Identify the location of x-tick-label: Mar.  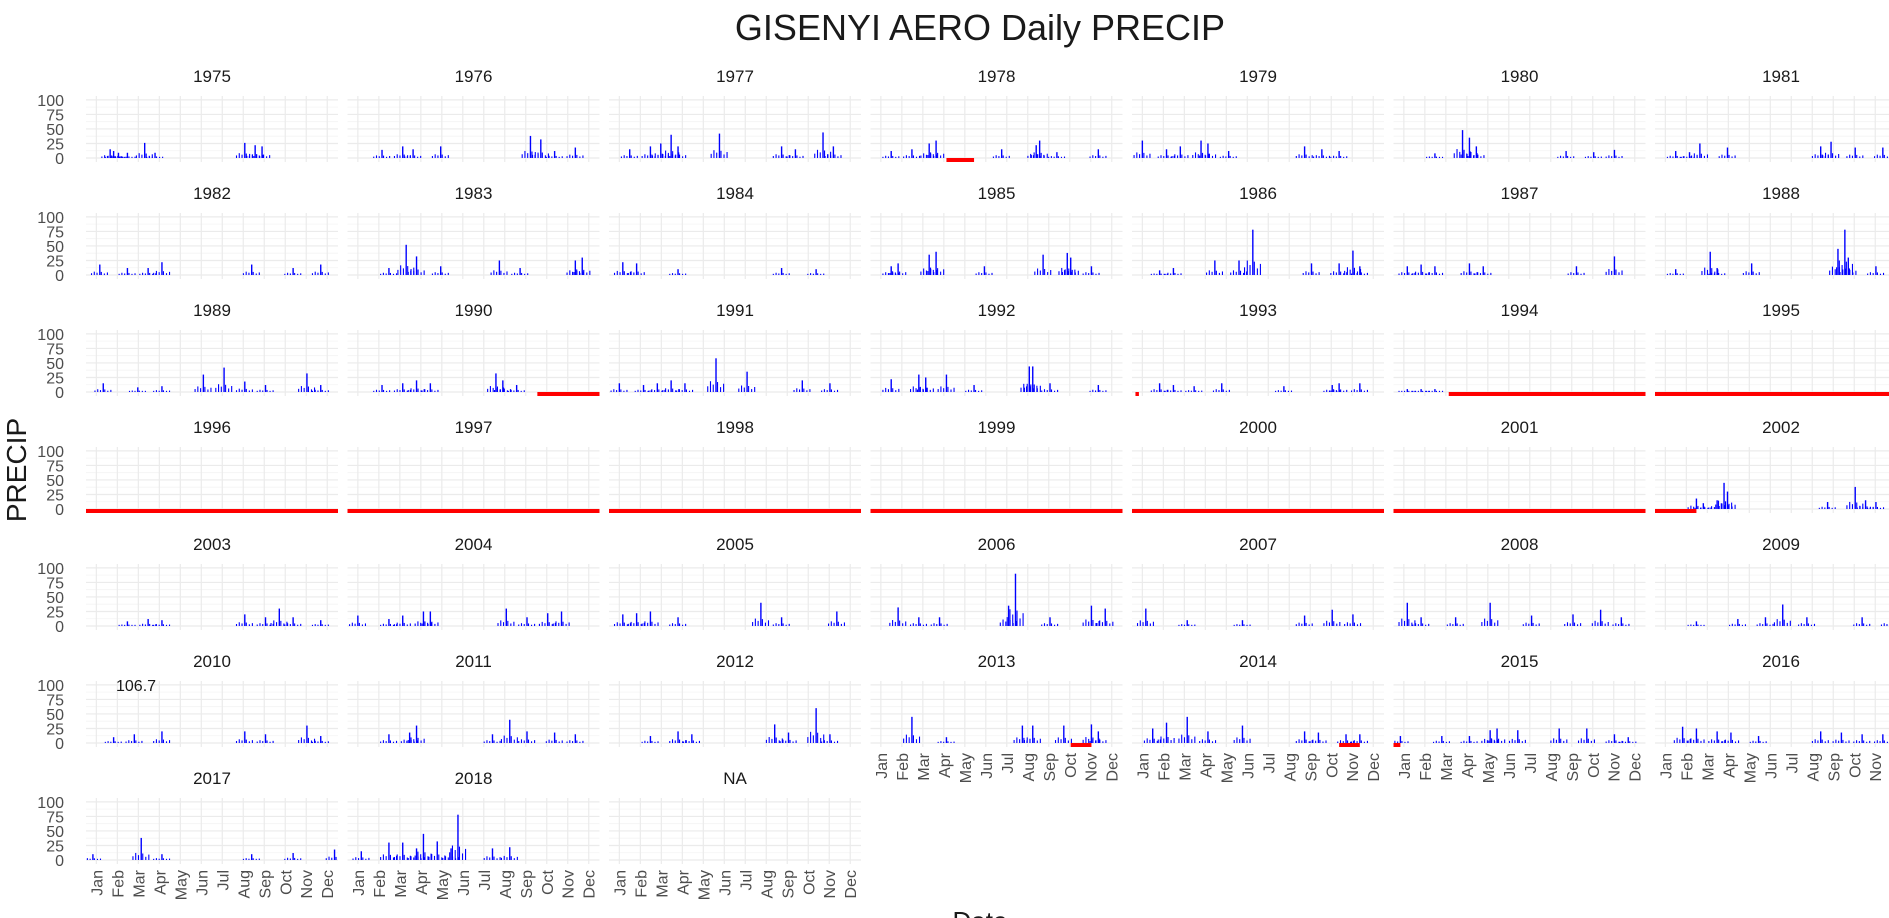
(662, 883).